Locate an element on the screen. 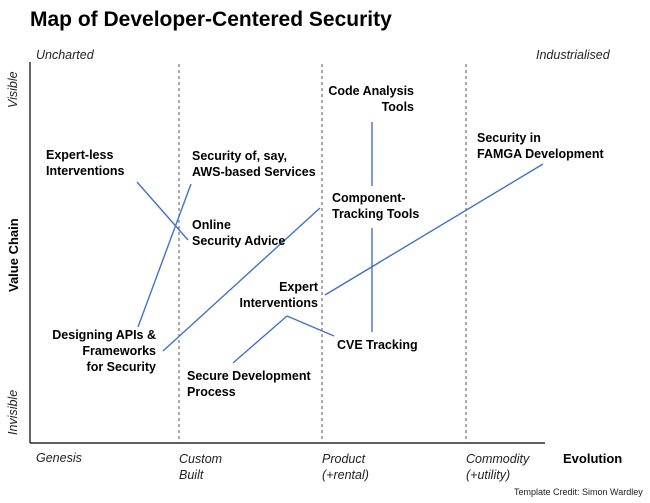 Image resolution: width=650 pixels, height=503 pixels. corner-label-uncharted: Uncharted is located at coordinates (65, 55).